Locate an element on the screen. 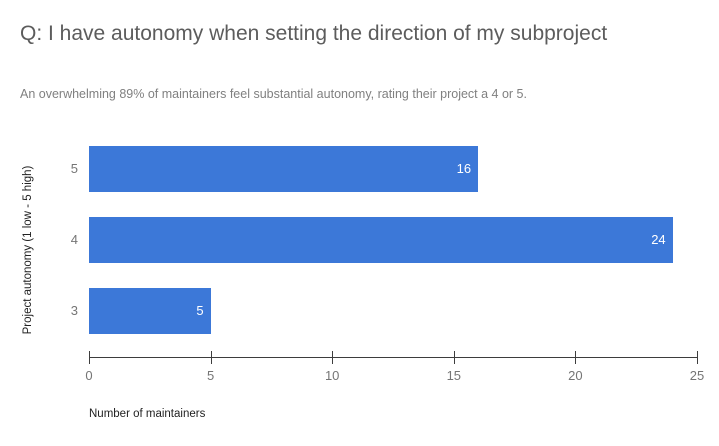 The height and width of the screenshot is (446, 719). x-axis-line is located at coordinates (393, 357).